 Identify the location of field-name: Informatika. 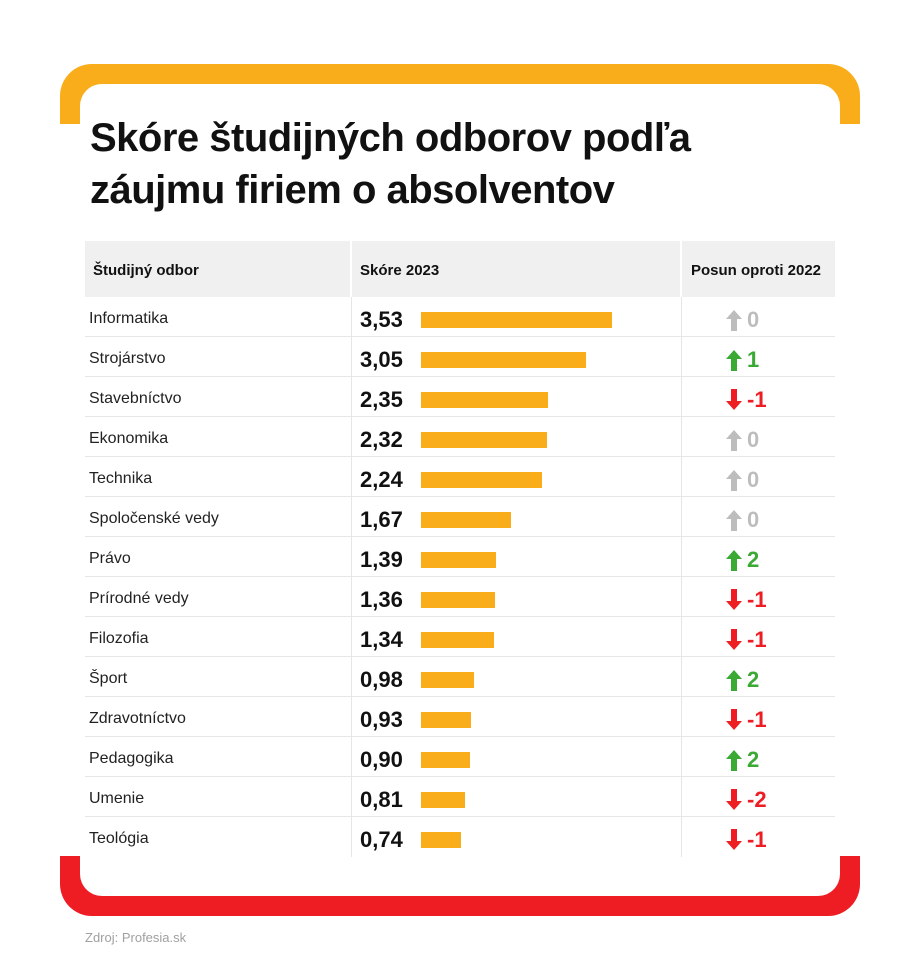
(129, 318).